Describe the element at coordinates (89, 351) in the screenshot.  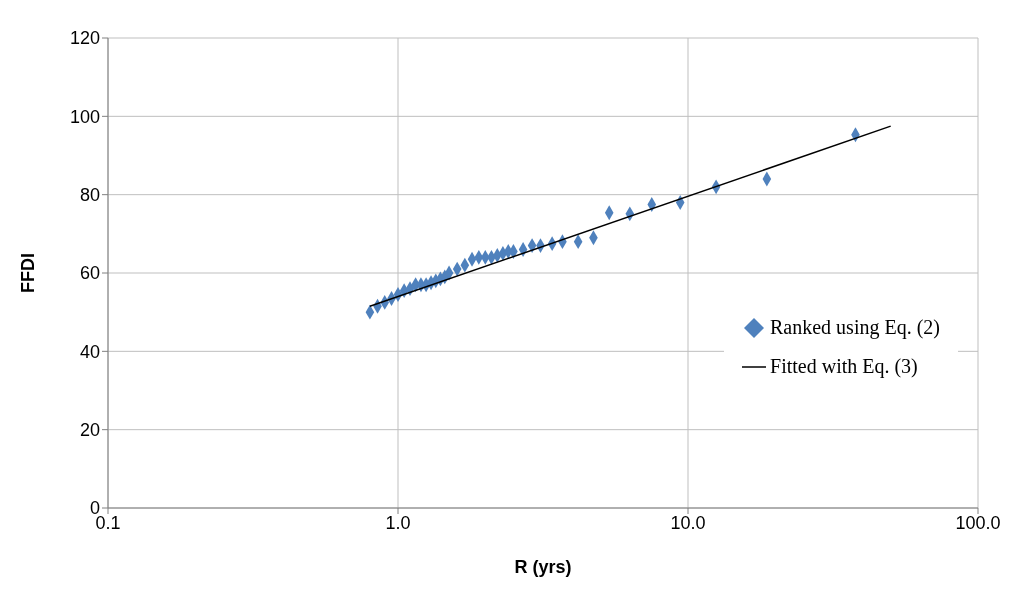
I see `y-tick-label: 40` at that location.